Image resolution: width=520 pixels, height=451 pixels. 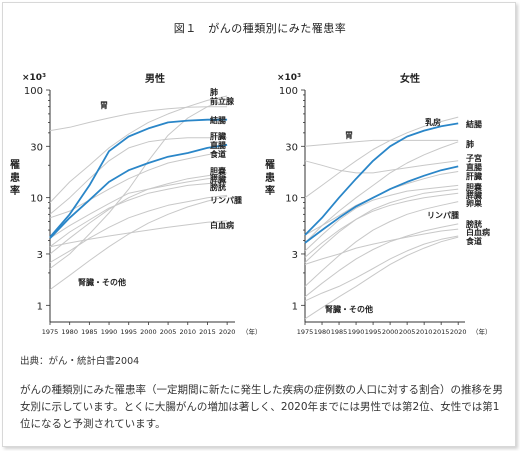 I want to click on panel-title: 男性, so click(x=155, y=78).